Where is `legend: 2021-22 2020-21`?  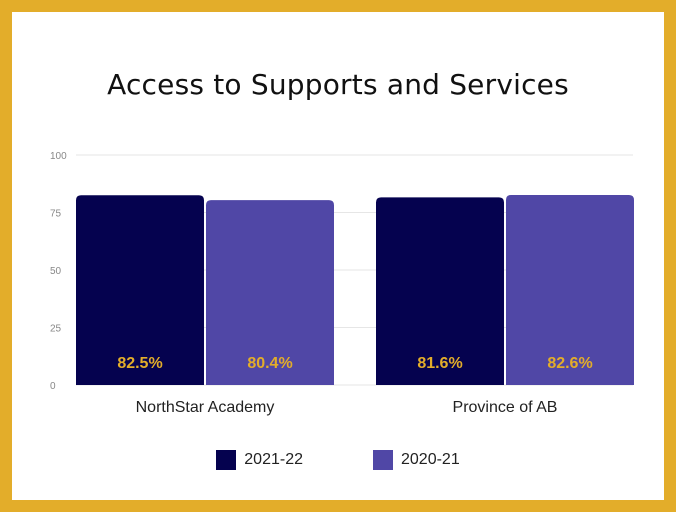
legend: 2021-22 2020-21 is located at coordinates (338, 460).